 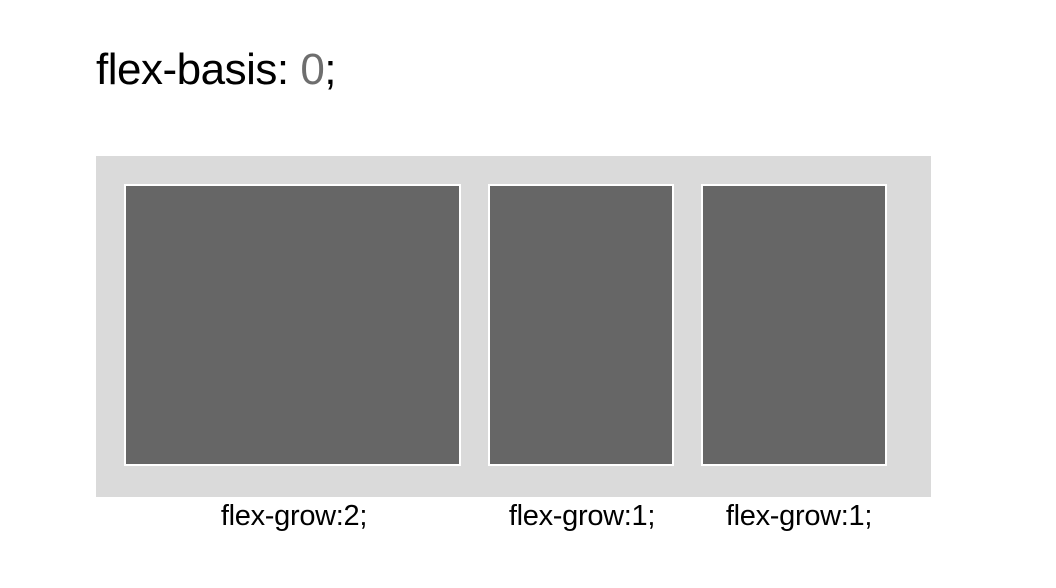 What do you see at coordinates (330, 69) in the screenshot?
I see `property-terminator: ;` at bounding box center [330, 69].